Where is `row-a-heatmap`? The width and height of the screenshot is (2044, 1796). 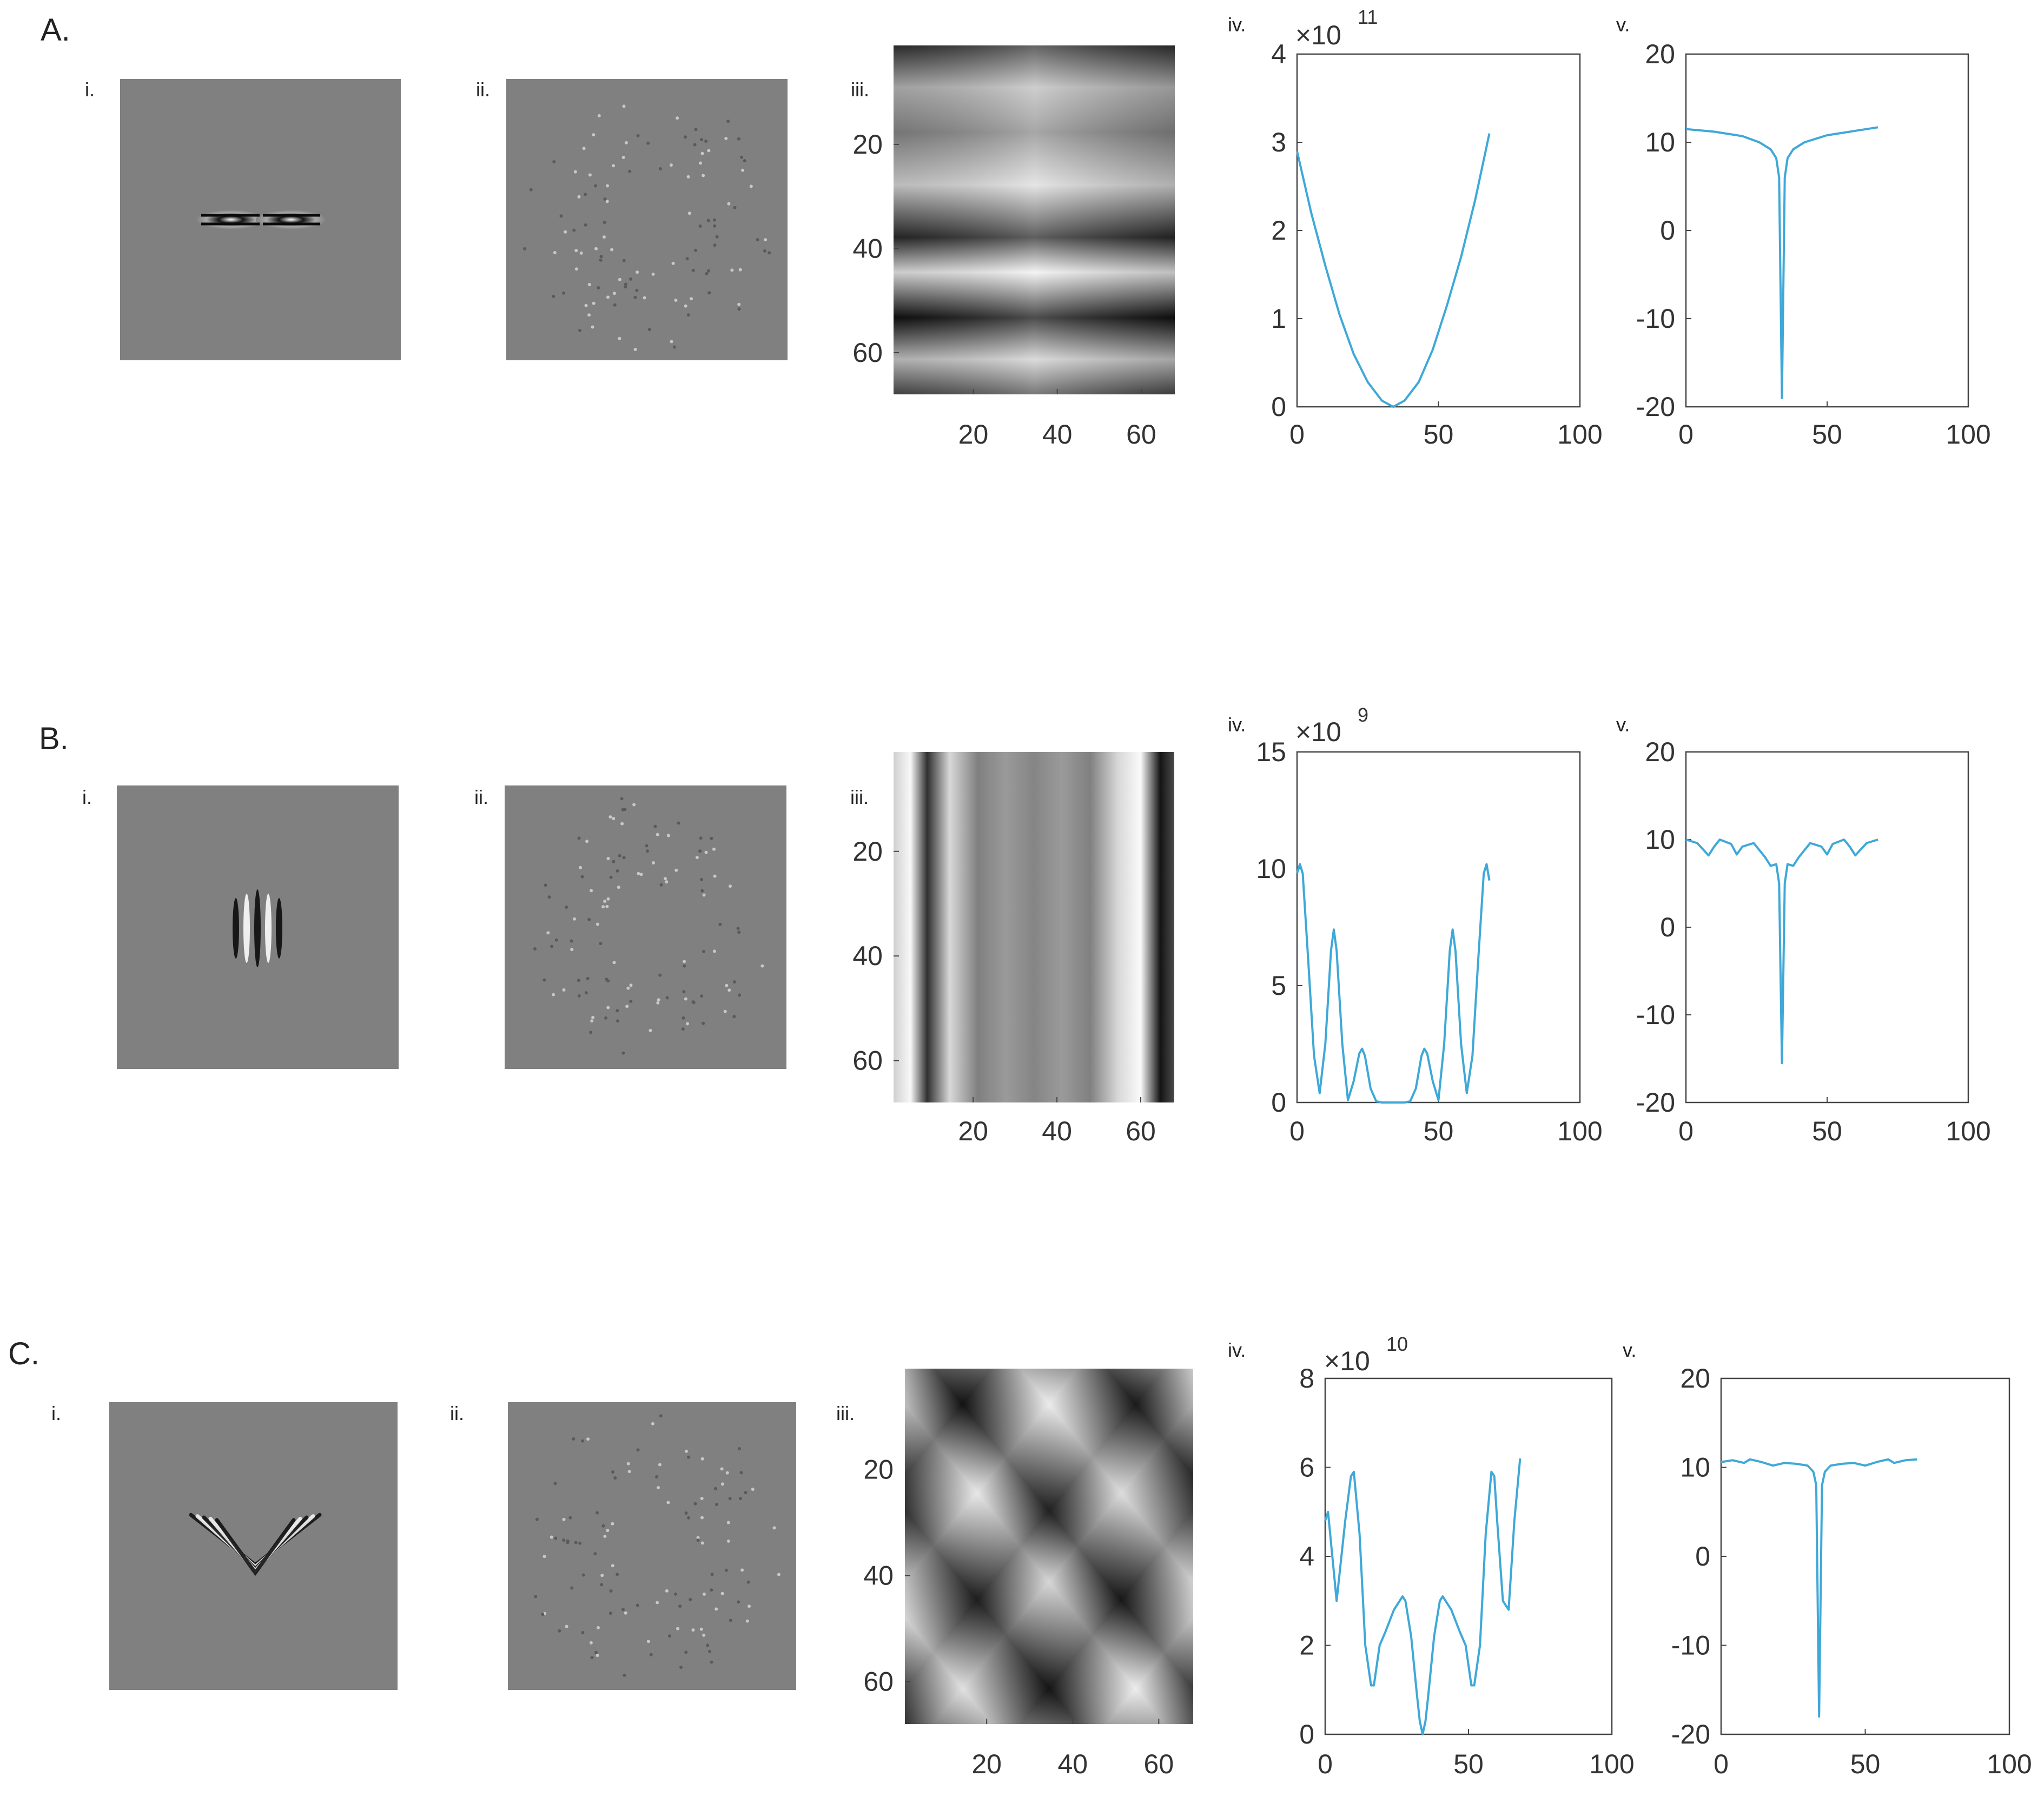 row-a-heatmap is located at coordinates (1034, 220).